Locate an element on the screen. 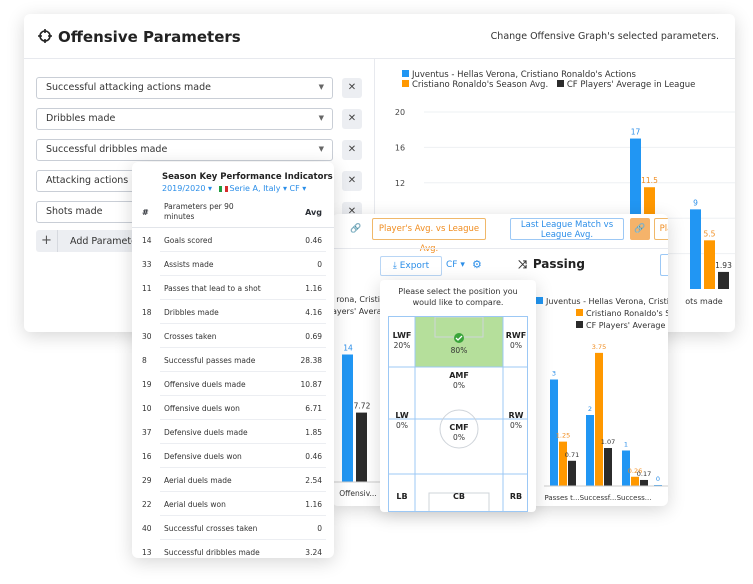  col-avg: Avg is located at coordinates (313, 212).